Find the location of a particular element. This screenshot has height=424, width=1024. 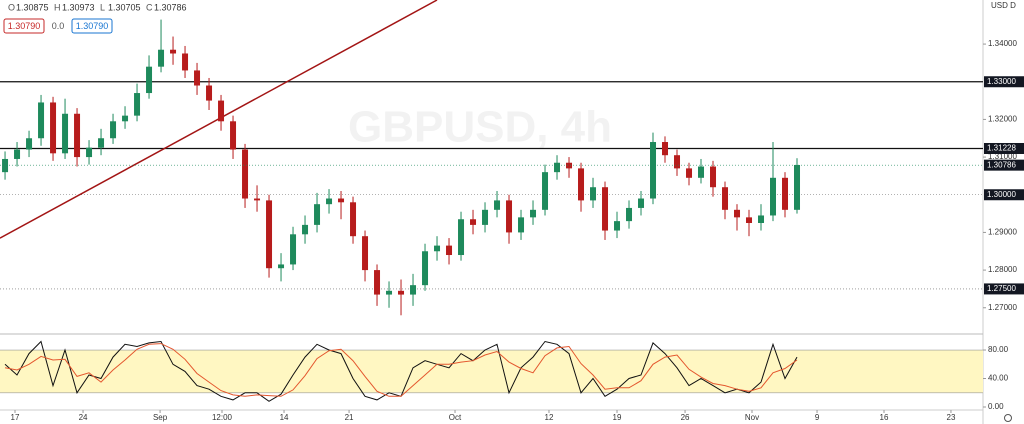

x-tick-label: 24 is located at coordinates (83, 417).